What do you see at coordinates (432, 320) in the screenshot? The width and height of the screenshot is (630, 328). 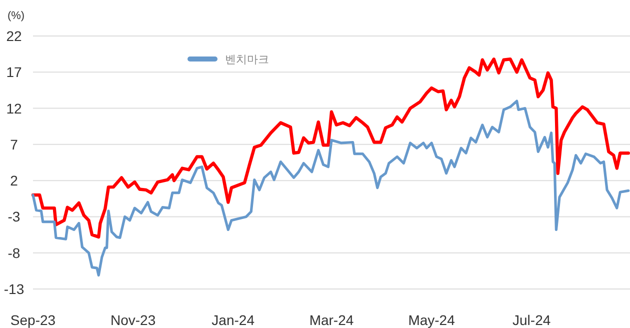 I see `x-tick-label: May-24` at bounding box center [432, 320].